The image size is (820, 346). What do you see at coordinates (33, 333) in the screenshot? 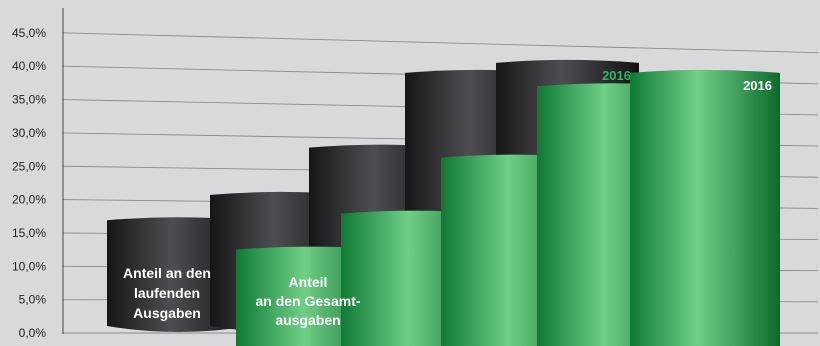
I see `y-tick-label: 0,0%` at bounding box center [33, 333].